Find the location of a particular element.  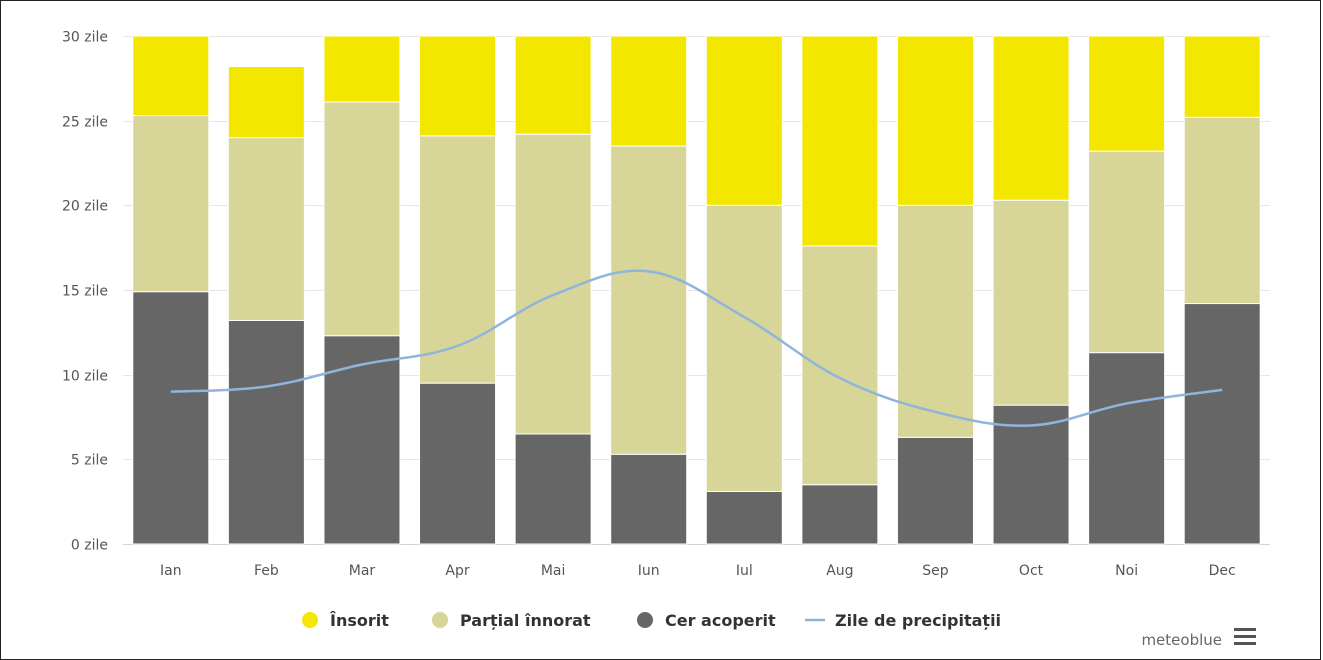

x-tick-label: Noi is located at coordinates (1126, 571).